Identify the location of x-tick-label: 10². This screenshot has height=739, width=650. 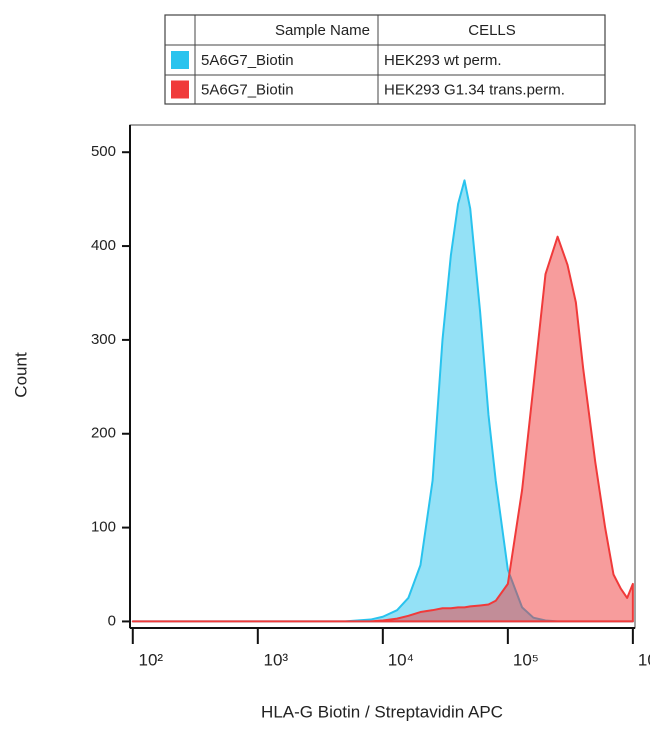
(150, 659).